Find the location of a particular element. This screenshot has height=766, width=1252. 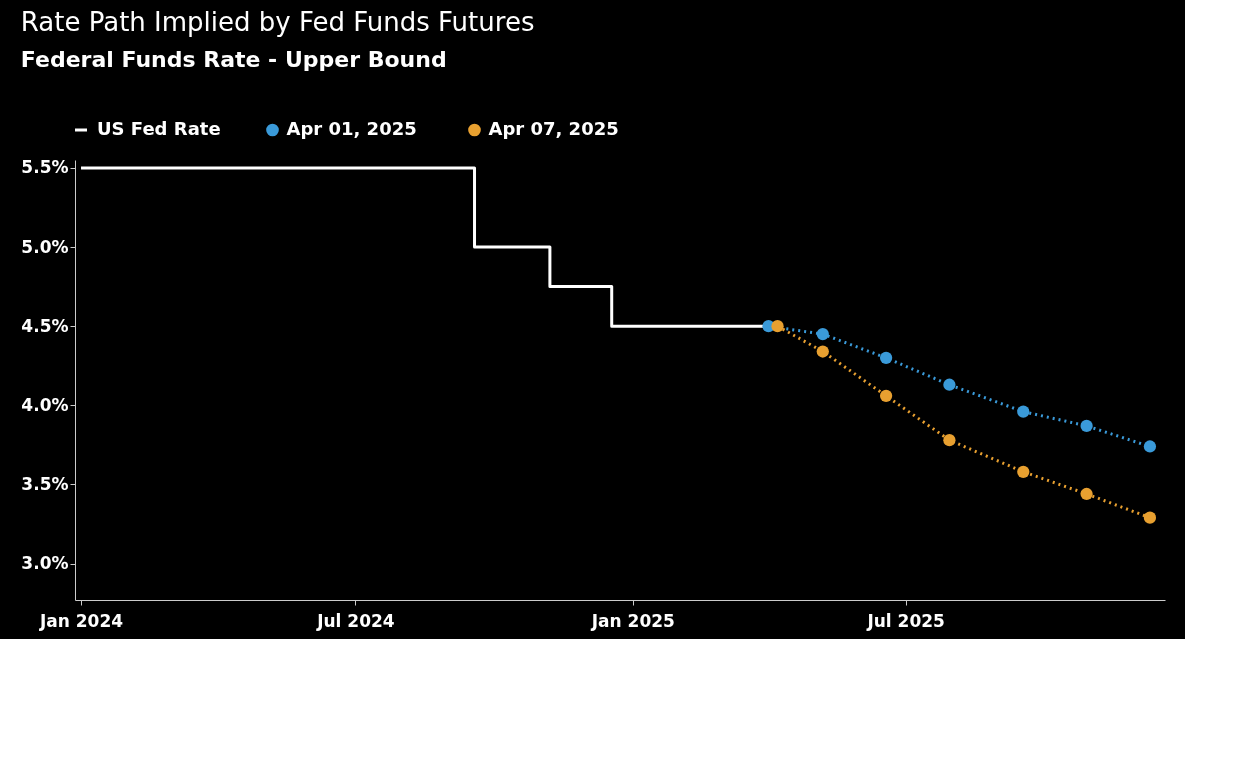

x-tick-label: Jan 2025 is located at coordinates (632, 620).